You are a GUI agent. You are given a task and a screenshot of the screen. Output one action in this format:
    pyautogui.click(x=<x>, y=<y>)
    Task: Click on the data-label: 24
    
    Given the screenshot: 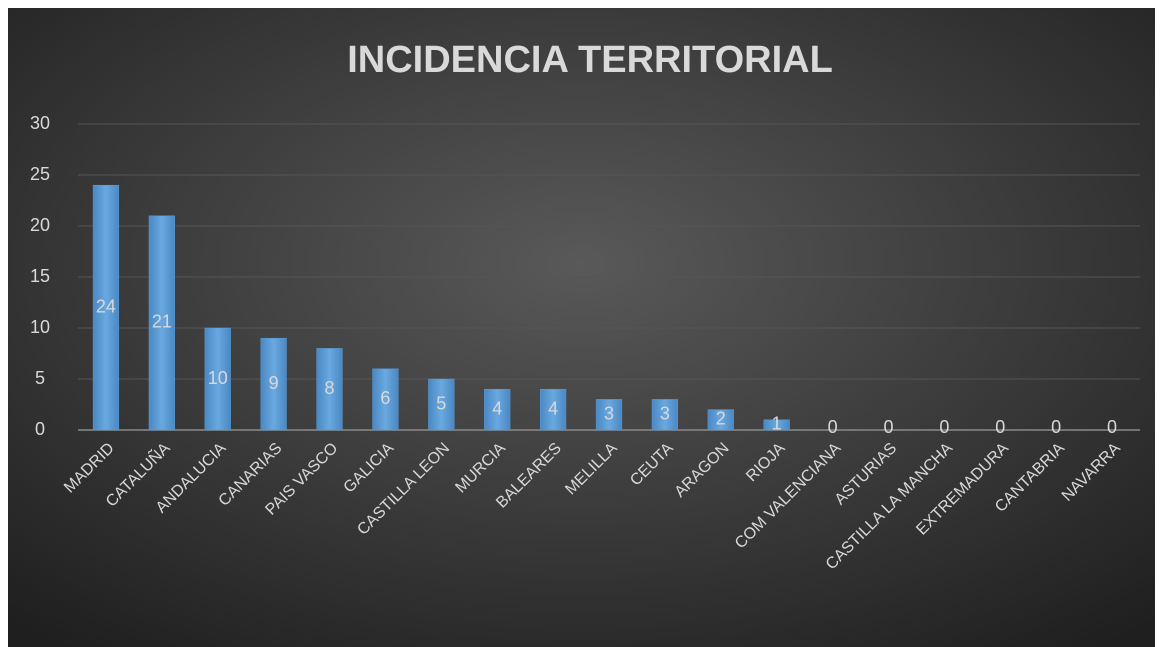 What is the action you would take?
    pyautogui.click(x=106, y=306)
    